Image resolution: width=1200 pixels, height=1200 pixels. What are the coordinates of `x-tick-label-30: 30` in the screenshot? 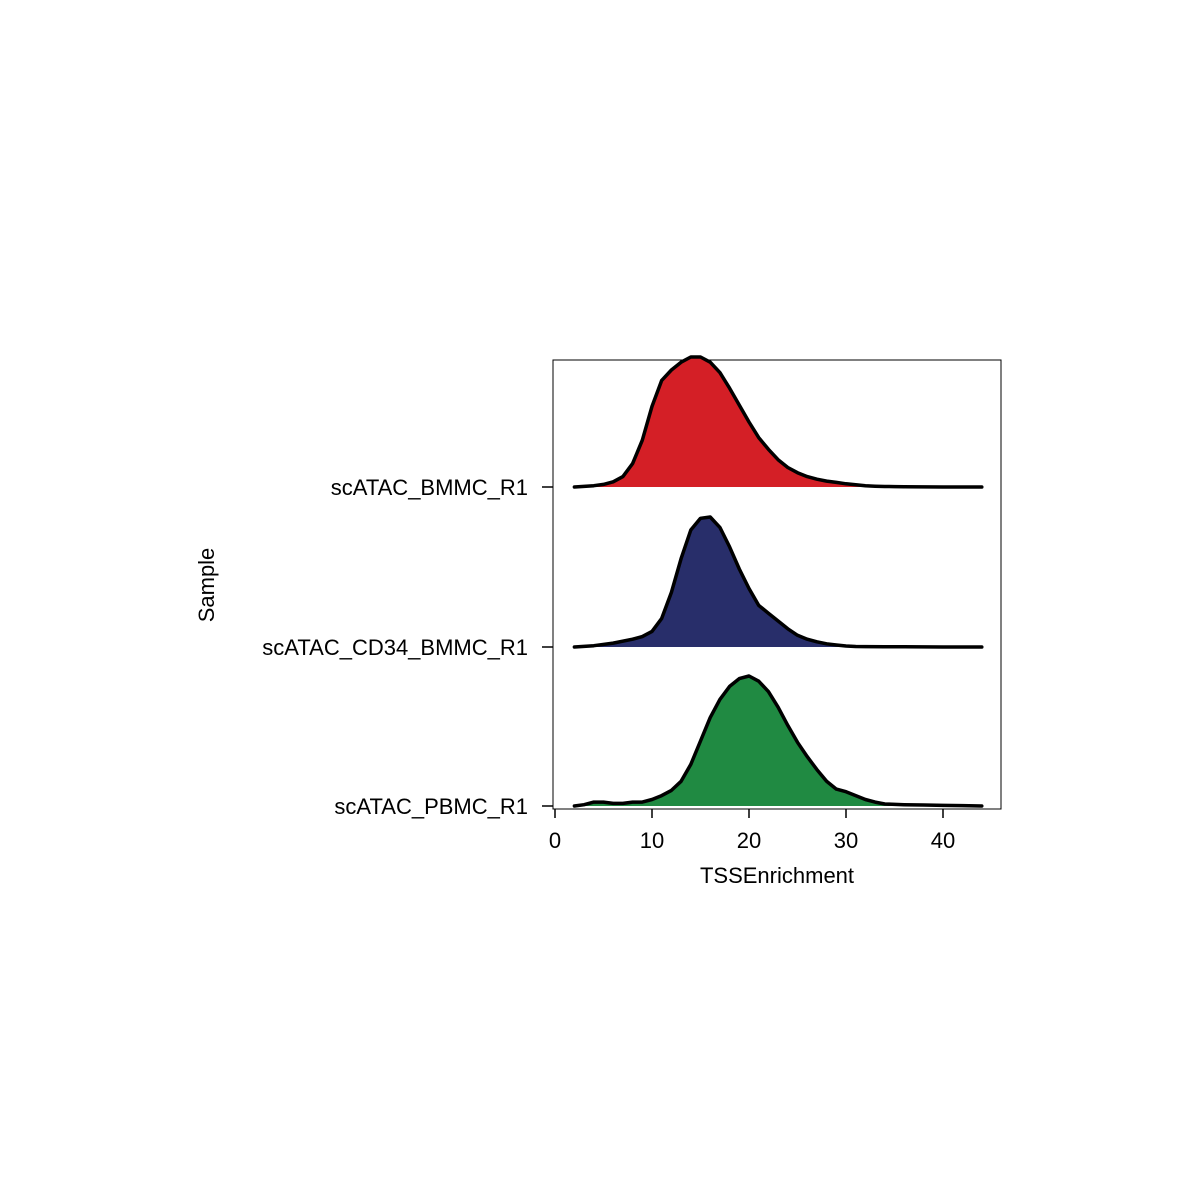 It's located at (846, 840).